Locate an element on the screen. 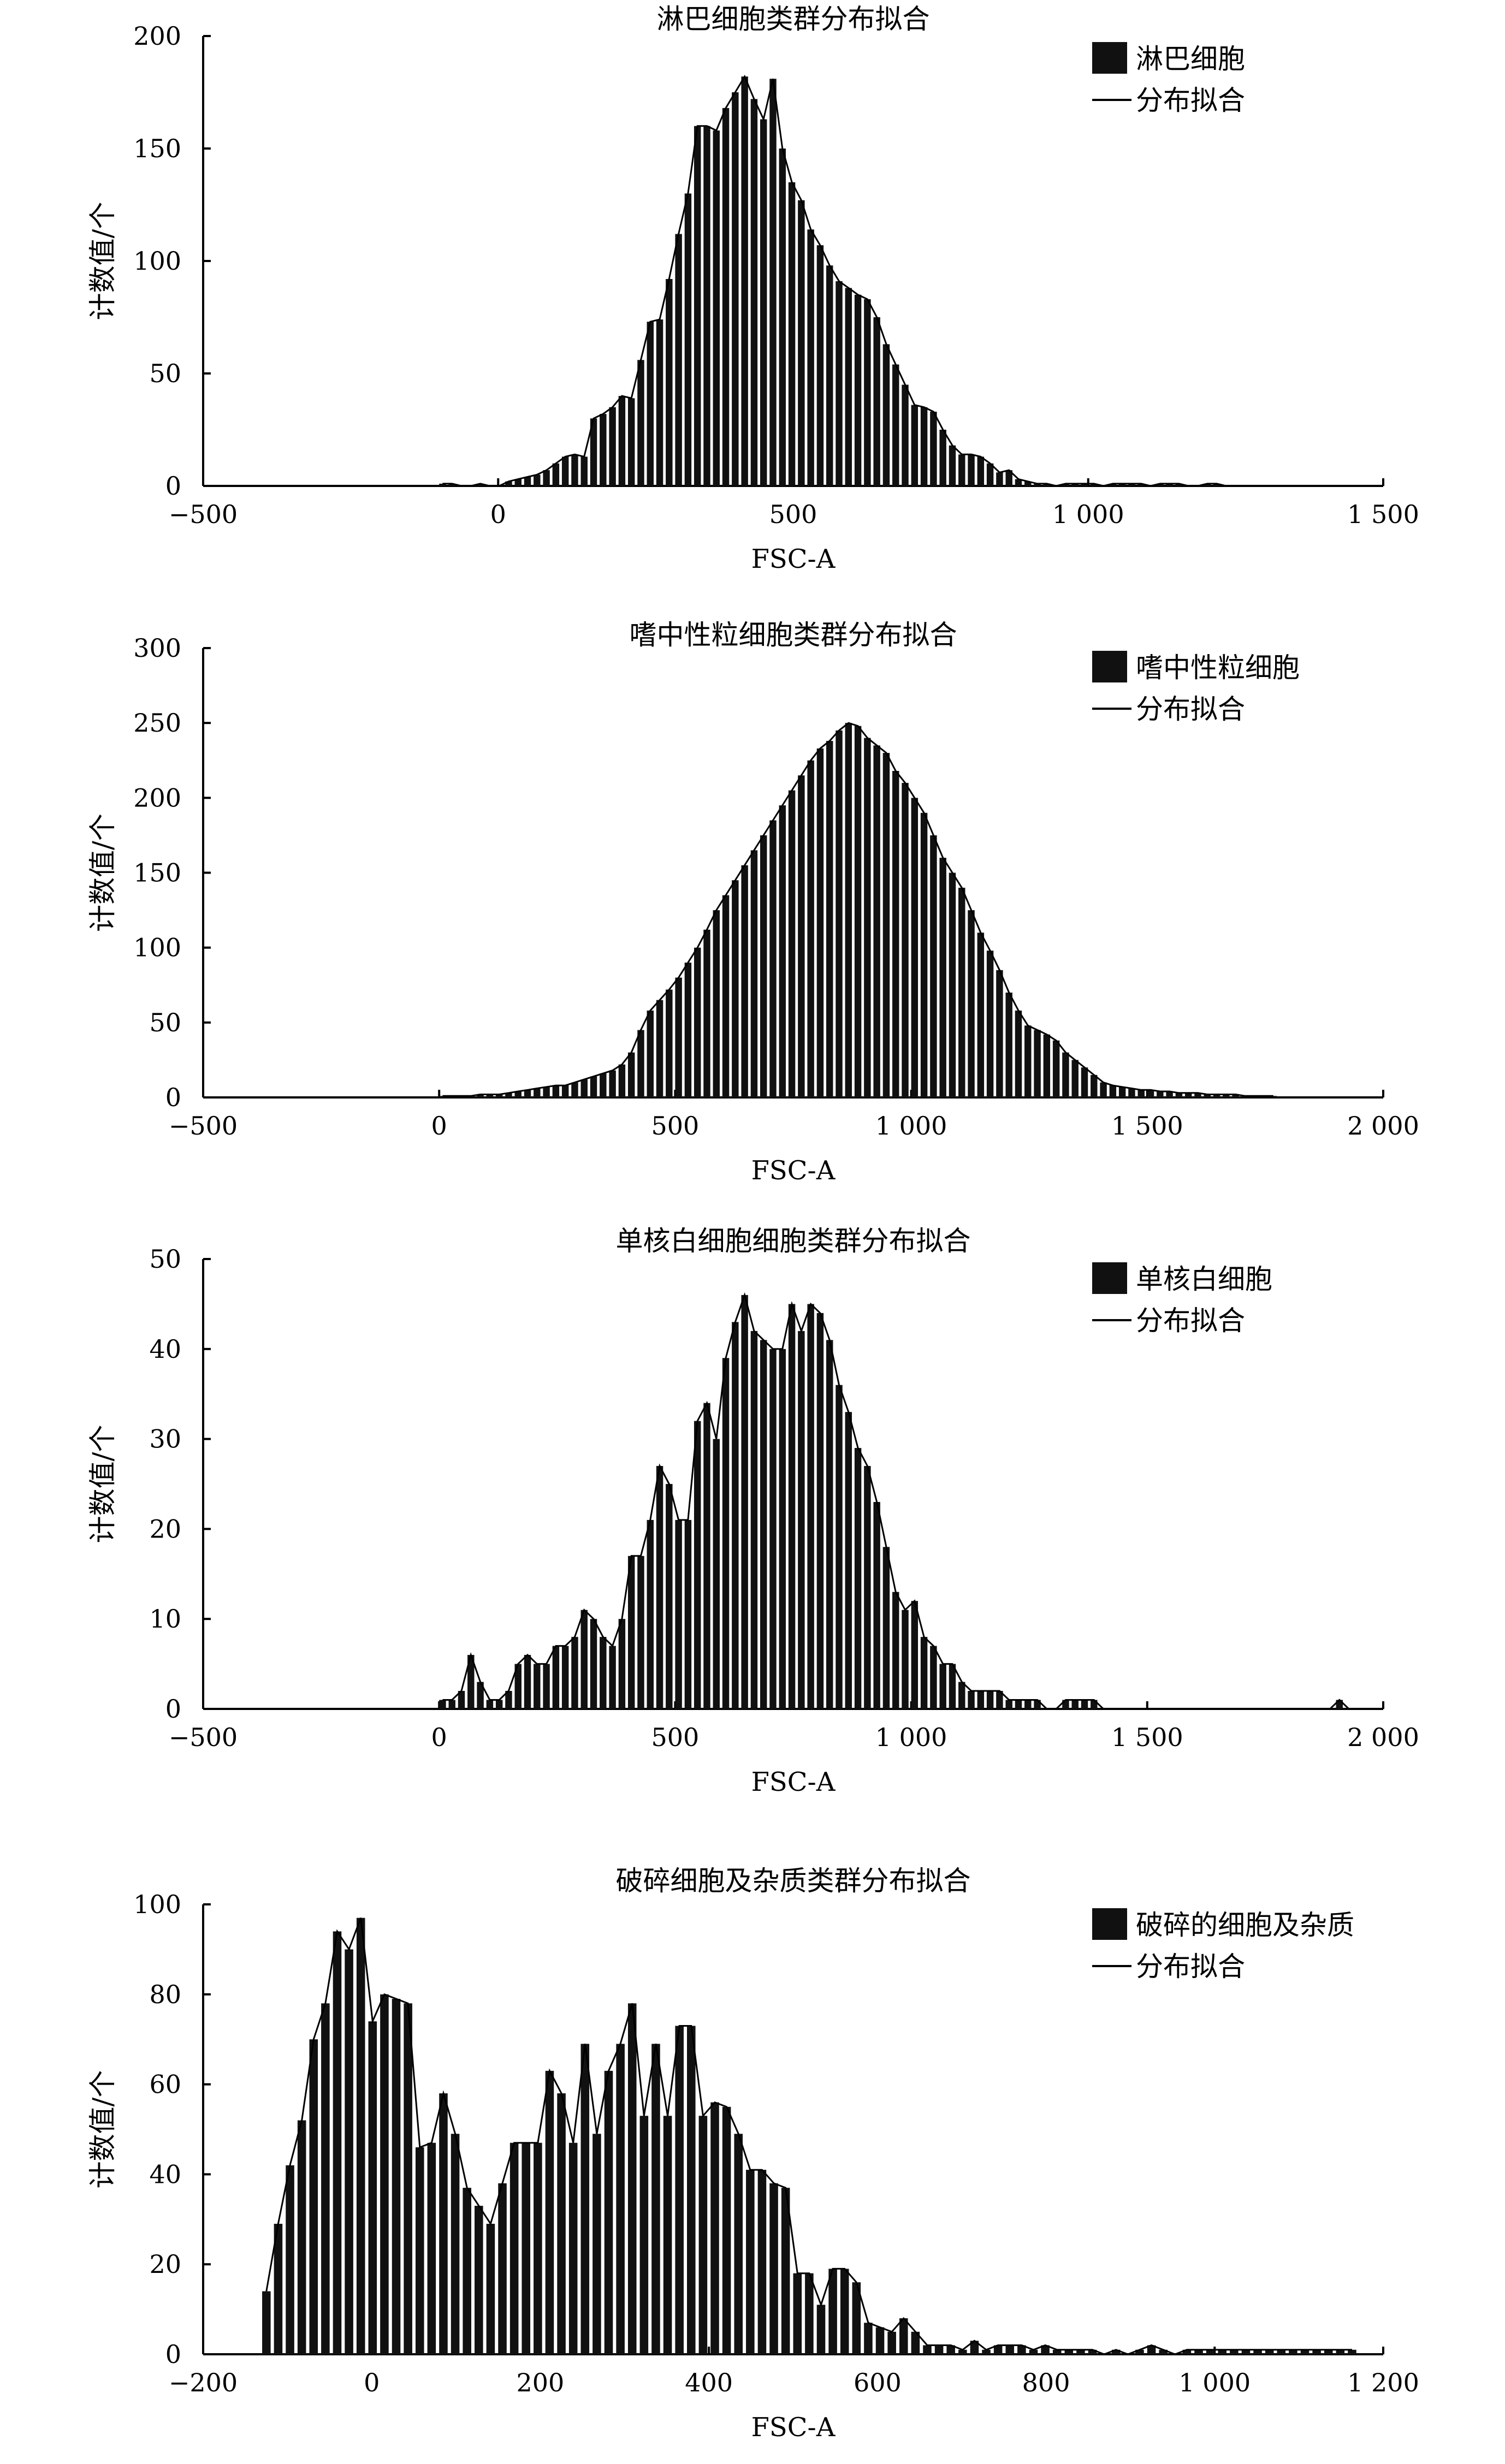 This screenshot has width=1505, height=2464. x-axis-label: FSC-A is located at coordinates (793, 559).